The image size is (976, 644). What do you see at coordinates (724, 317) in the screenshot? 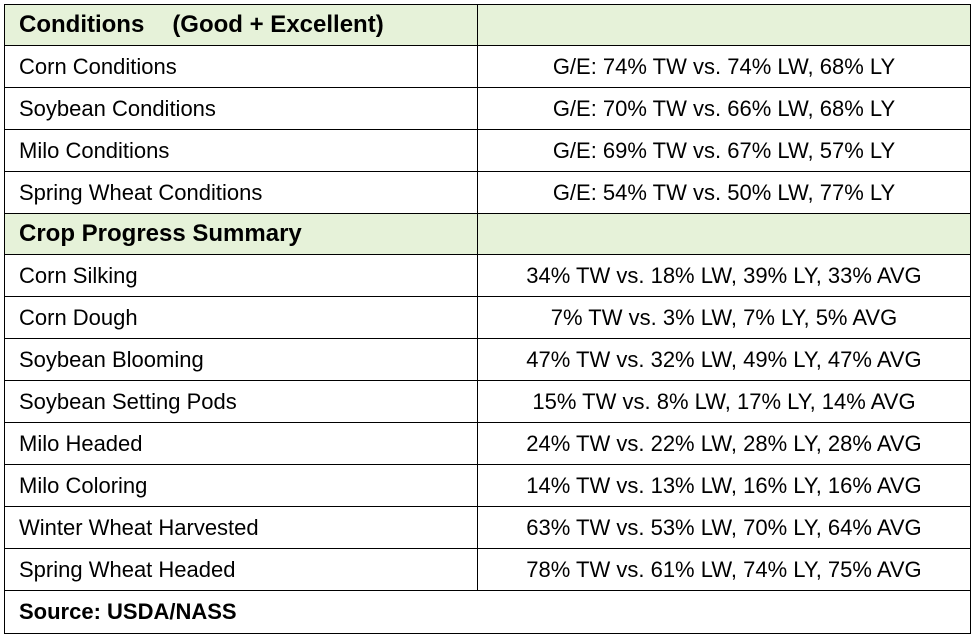
I see `row-value: 7% TW vs. 3% LW, 7% LY, 5% AVG` at bounding box center [724, 317].